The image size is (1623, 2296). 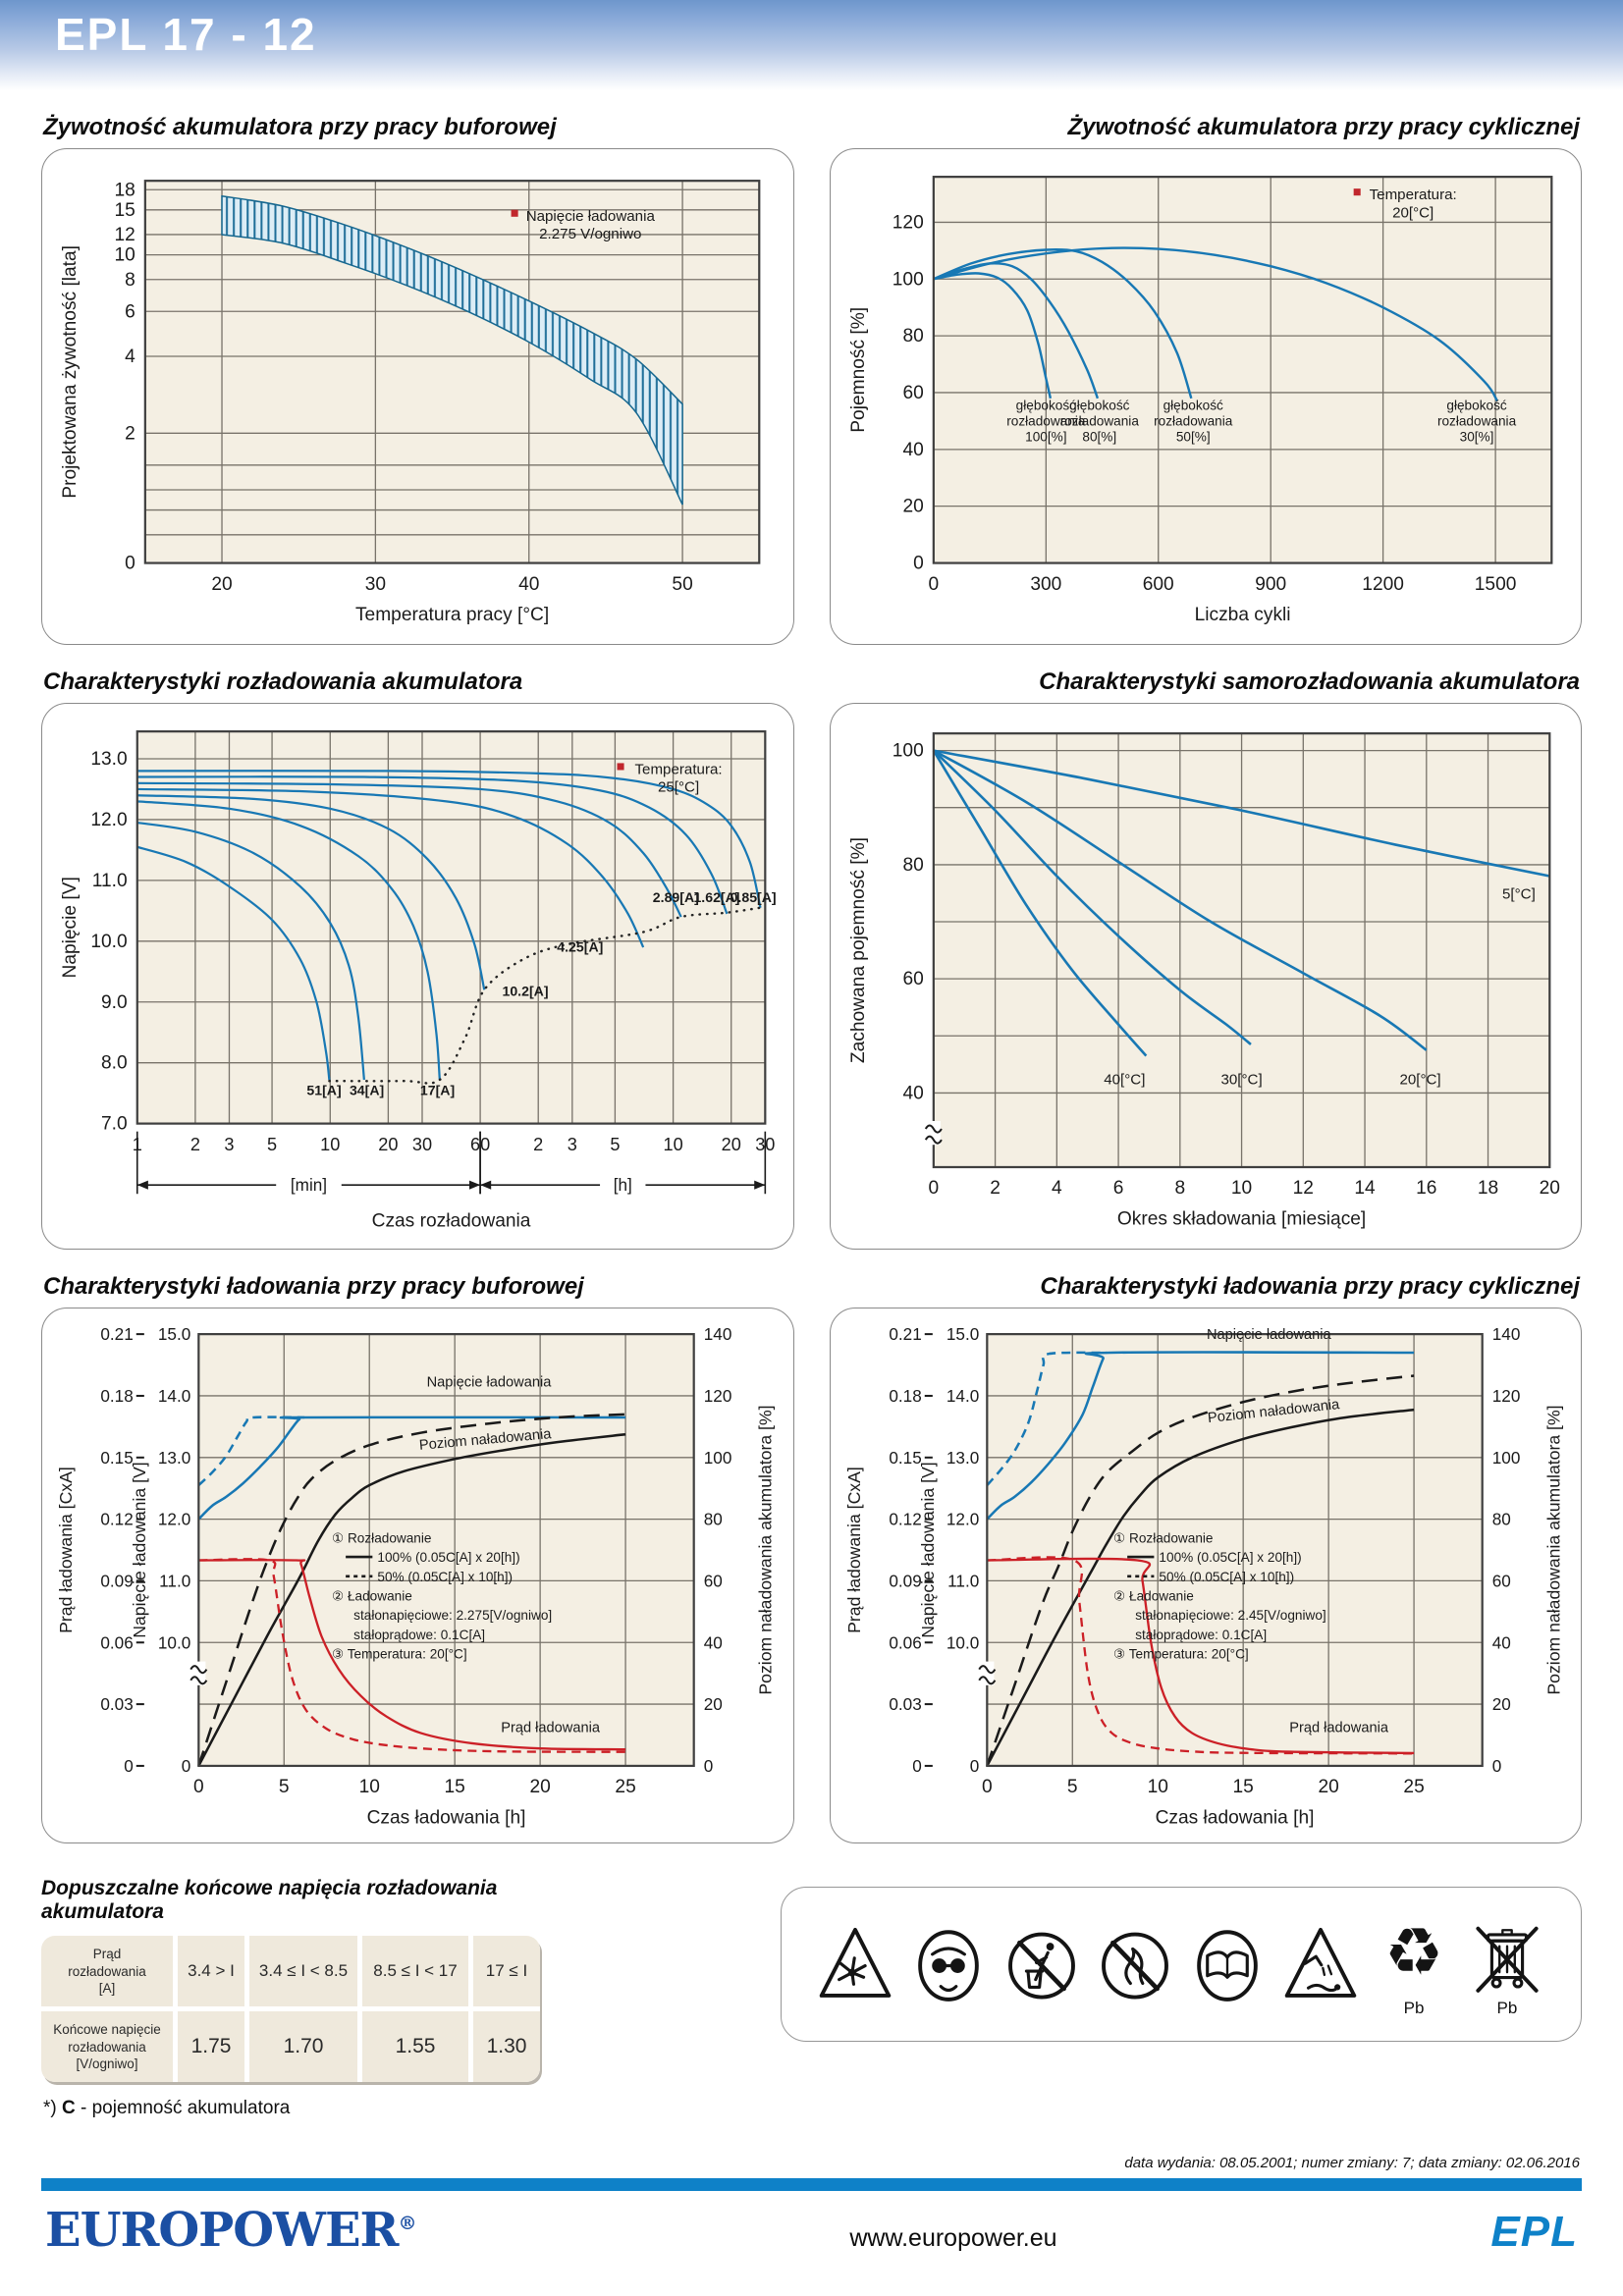 I want to click on svg-text: 100% (0.05C[A] x 20[h]), so click(x=448, y=1558).